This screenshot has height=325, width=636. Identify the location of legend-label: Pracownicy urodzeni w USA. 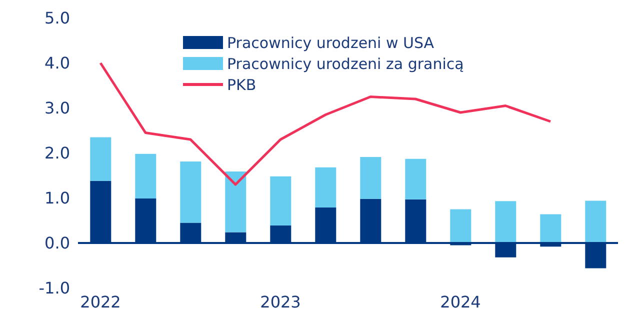
(330, 43).